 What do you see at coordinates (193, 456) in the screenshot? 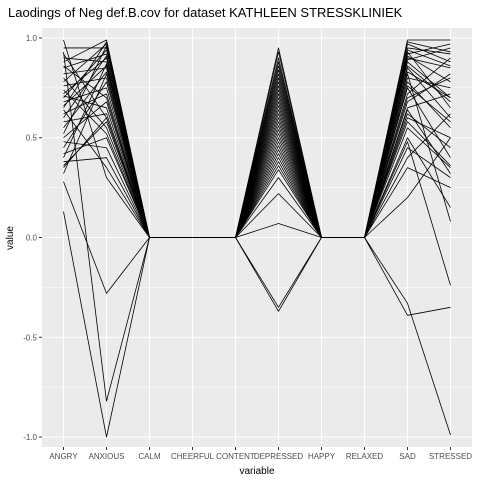
I see `x-tick-label: CHEERFUL` at bounding box center [193, 456].